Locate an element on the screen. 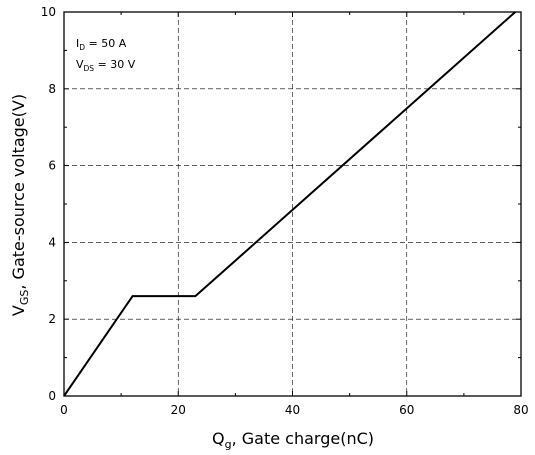 The width and height of the screenshot is (535, 455). y-tick-labels: 0 2 4 6 8 10 is located at coordinates (48, 204).